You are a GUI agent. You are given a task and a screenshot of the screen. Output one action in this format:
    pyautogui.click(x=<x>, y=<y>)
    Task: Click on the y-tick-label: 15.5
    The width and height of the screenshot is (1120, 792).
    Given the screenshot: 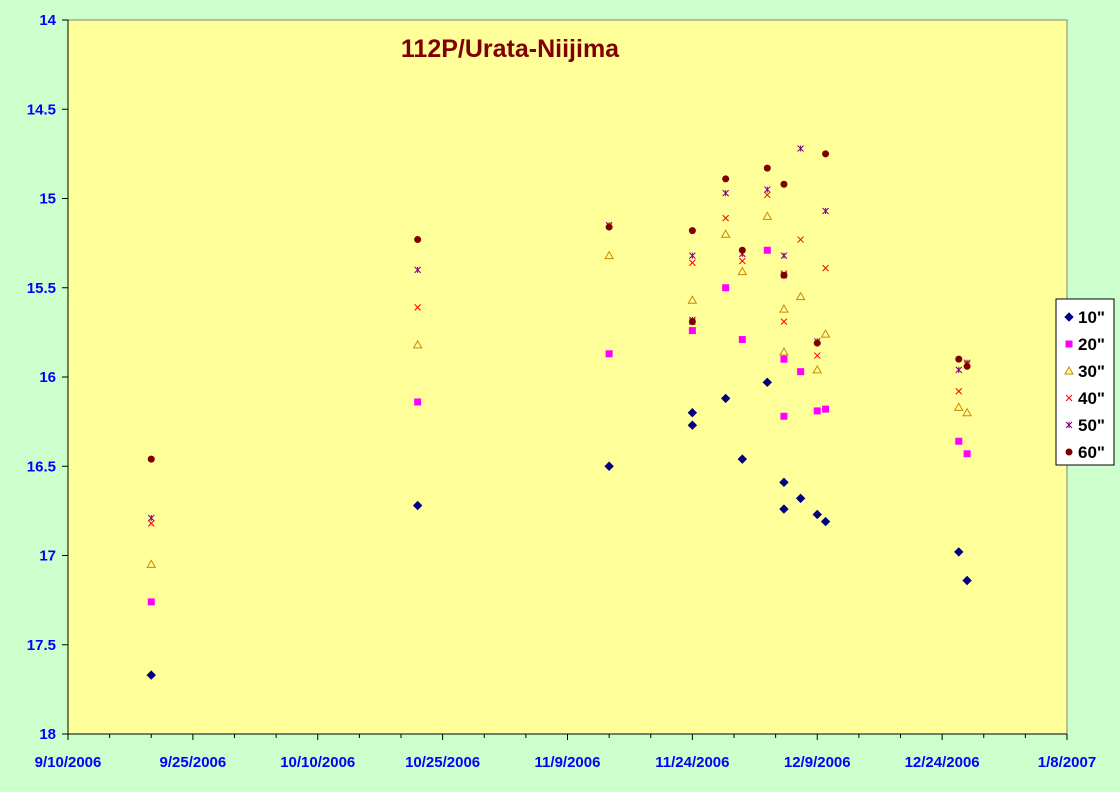 What is the action you would take?
    pyautogui.click(x=41, y=288)
    